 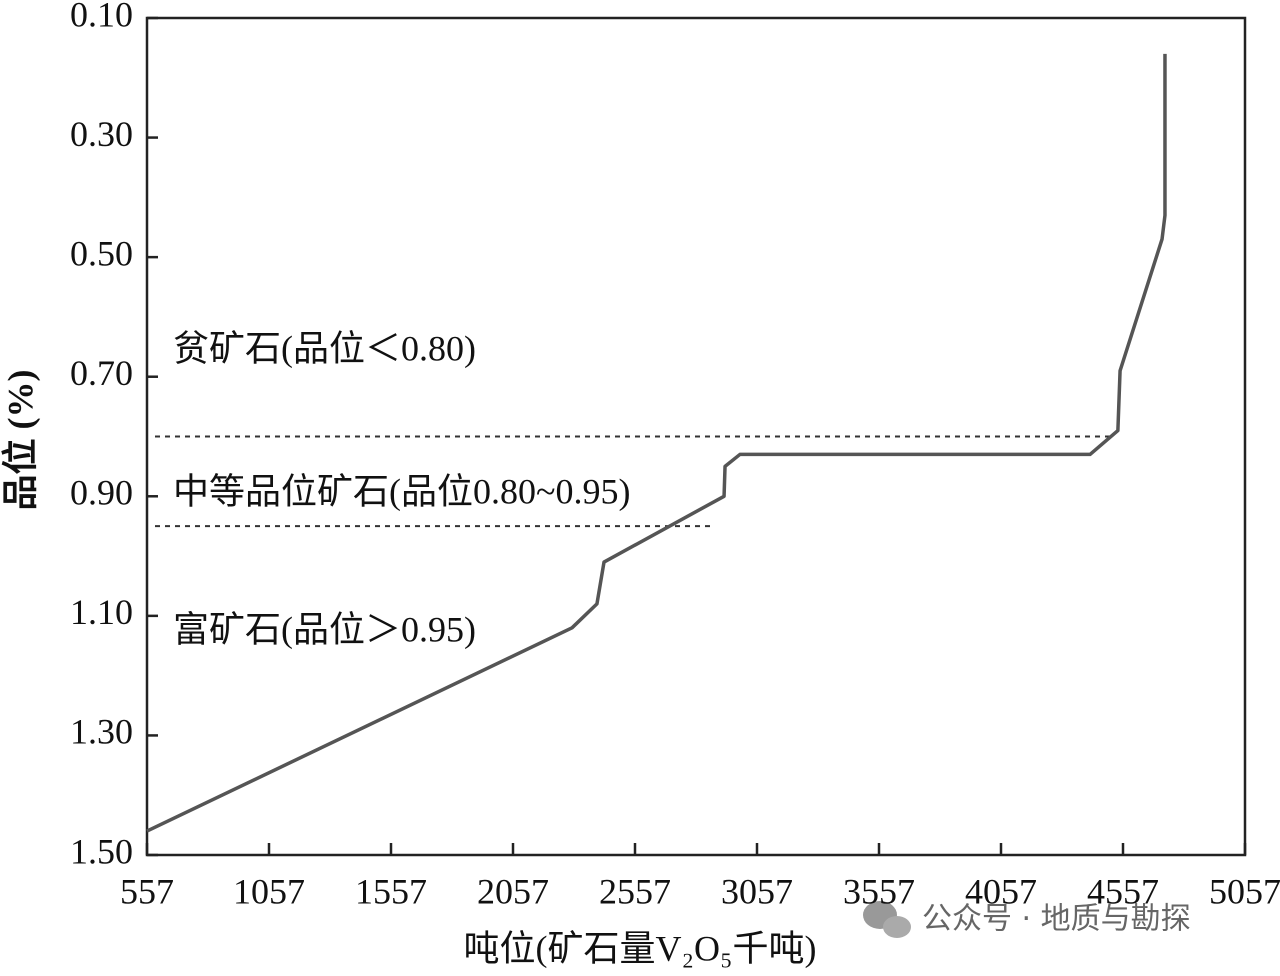 I want to click on x-tick-label: 557, so click(x=147, y=891).